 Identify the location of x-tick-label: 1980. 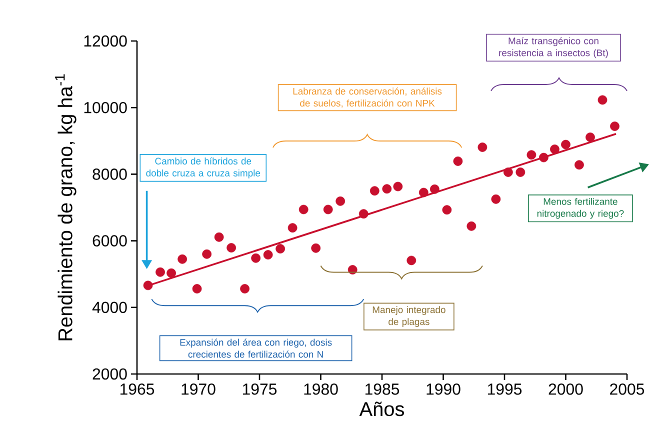
(321, 389).